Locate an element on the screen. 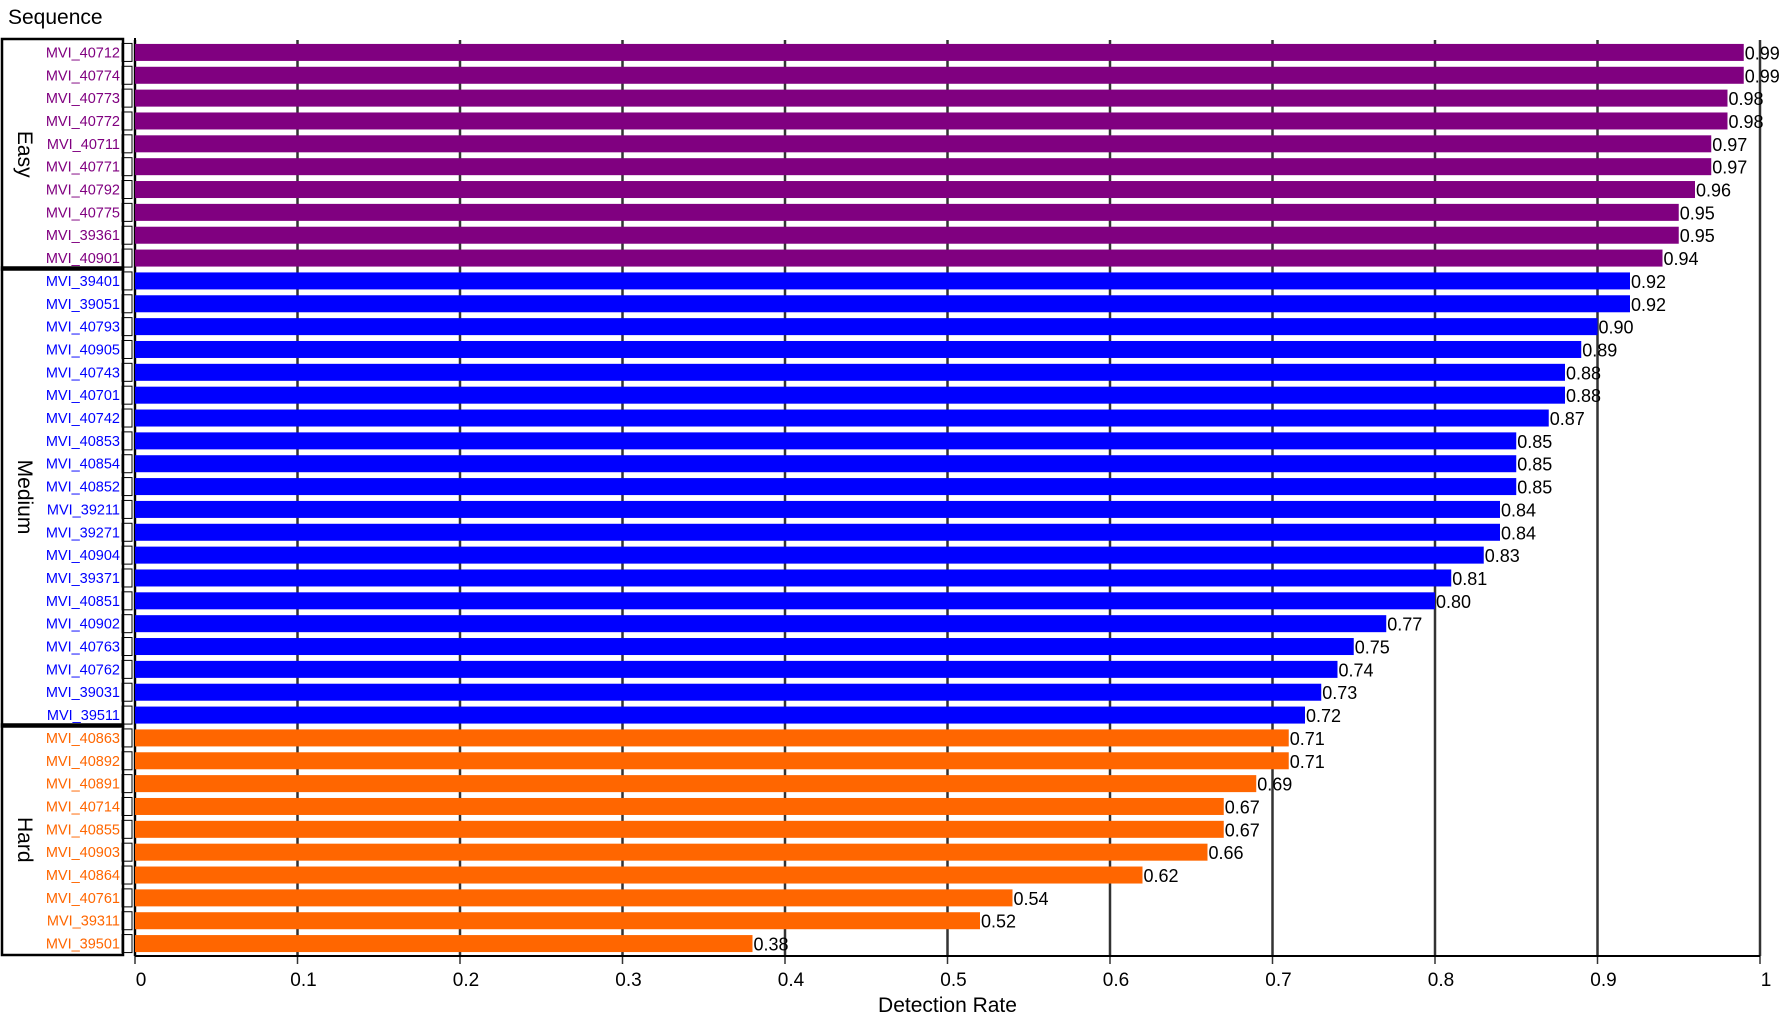 Image resolution: width=1780 pixels, height=1021 pixels. category-label: MVI_40793 is located at coordinates (83, 328).